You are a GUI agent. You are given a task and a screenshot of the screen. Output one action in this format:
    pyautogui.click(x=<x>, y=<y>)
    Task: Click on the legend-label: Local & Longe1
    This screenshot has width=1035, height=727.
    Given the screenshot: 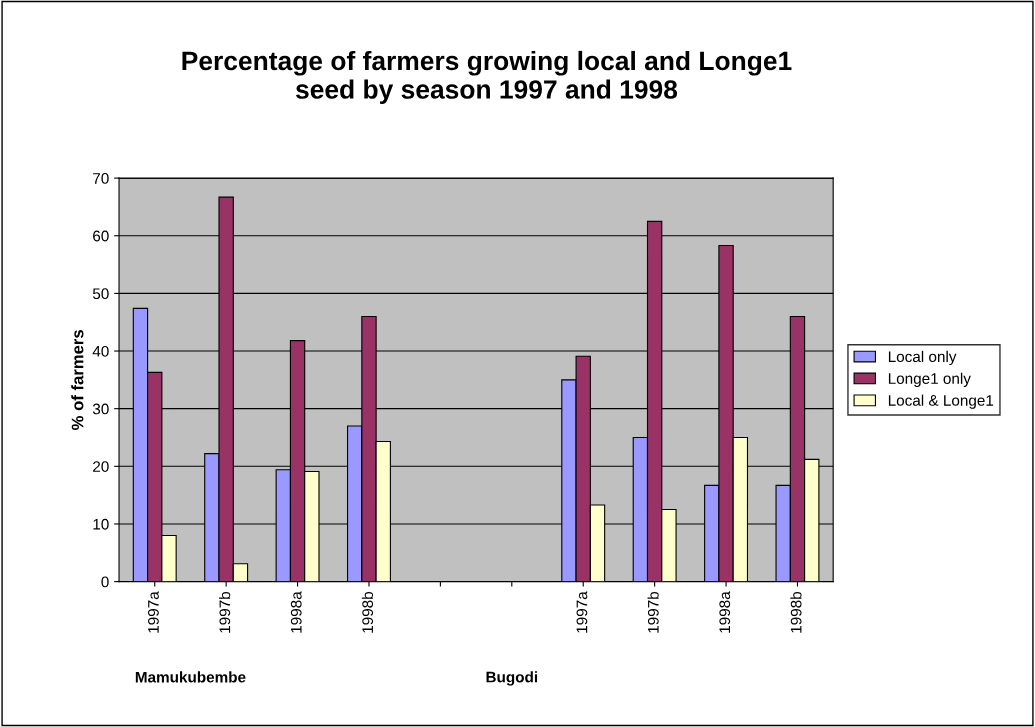 What is the action you would take?
    pyautogui.click(x=941, y=401)
    